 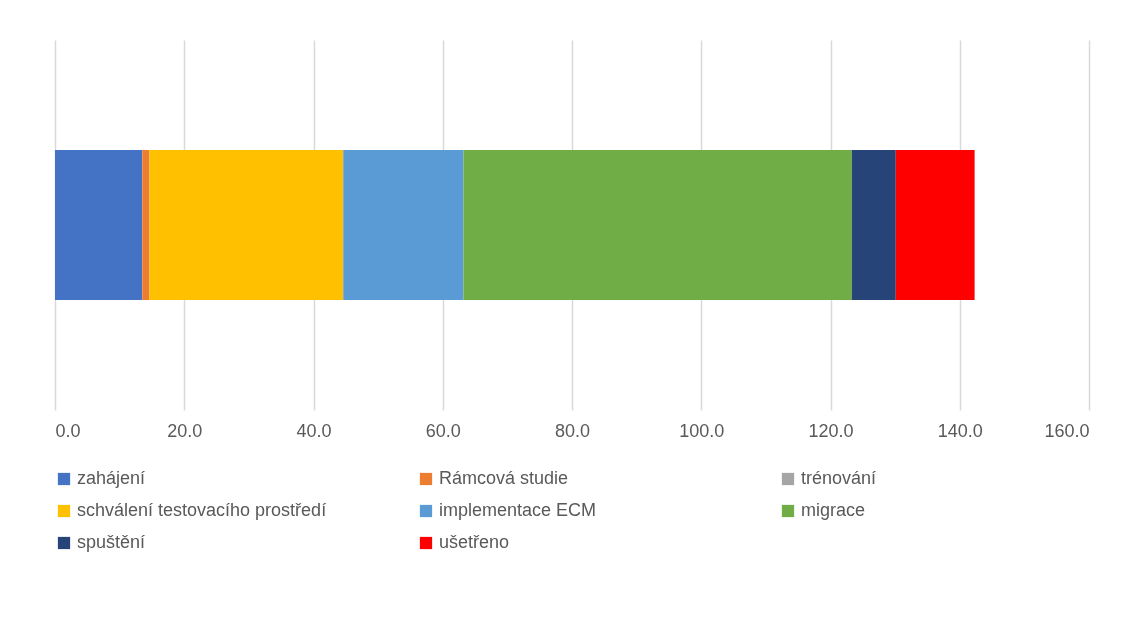 I want to click on legend-label: schválení testovacího prostředí, so click(x=202, y=510).